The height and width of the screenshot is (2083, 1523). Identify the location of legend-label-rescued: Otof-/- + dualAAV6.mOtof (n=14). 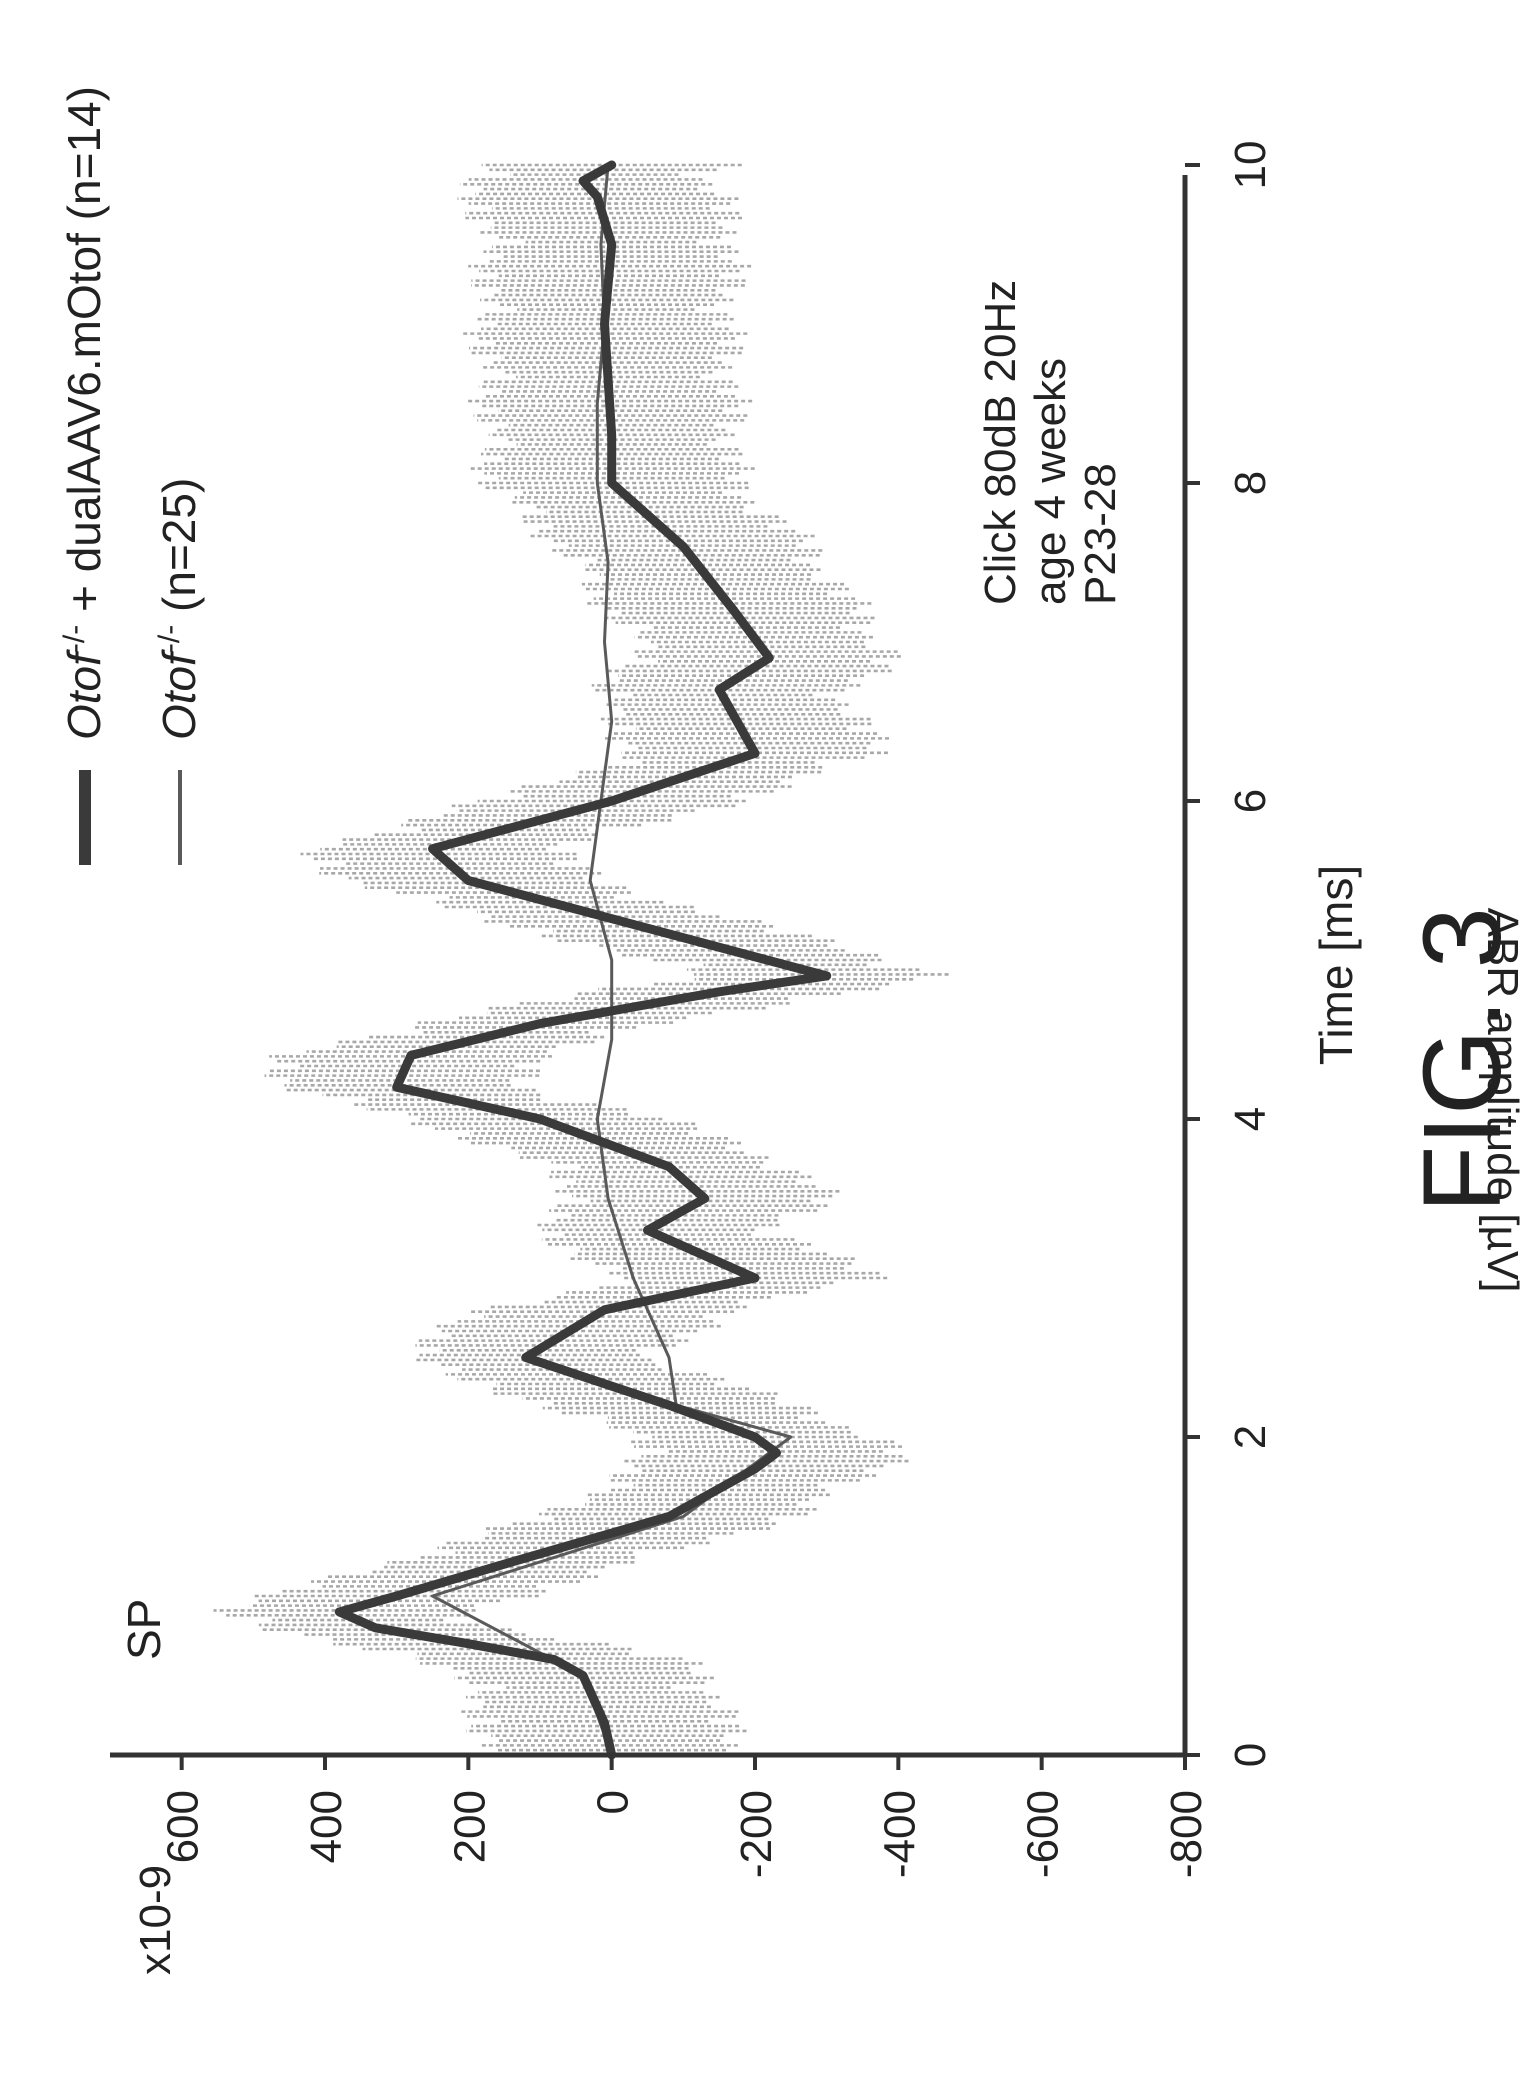
(84, 413).